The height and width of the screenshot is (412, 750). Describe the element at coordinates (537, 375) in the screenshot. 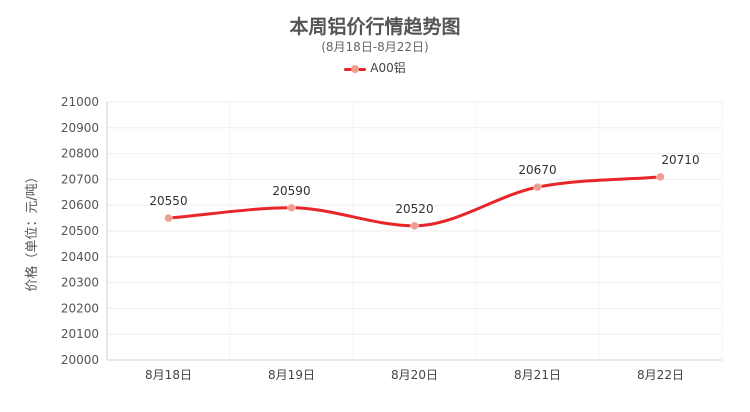

I see `x-tick-label: 8月21日` at that location.